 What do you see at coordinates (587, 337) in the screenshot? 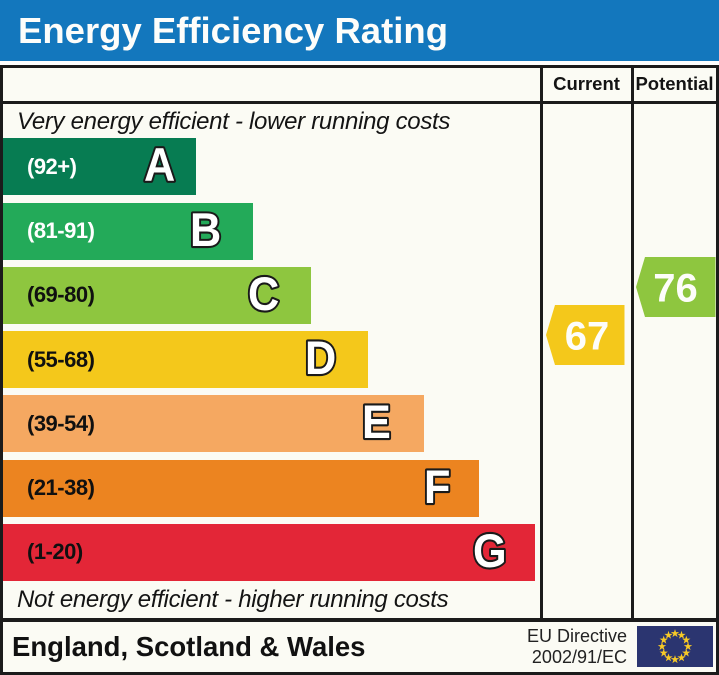
I see `svg-text: 67` at bounding box center [587, 337].